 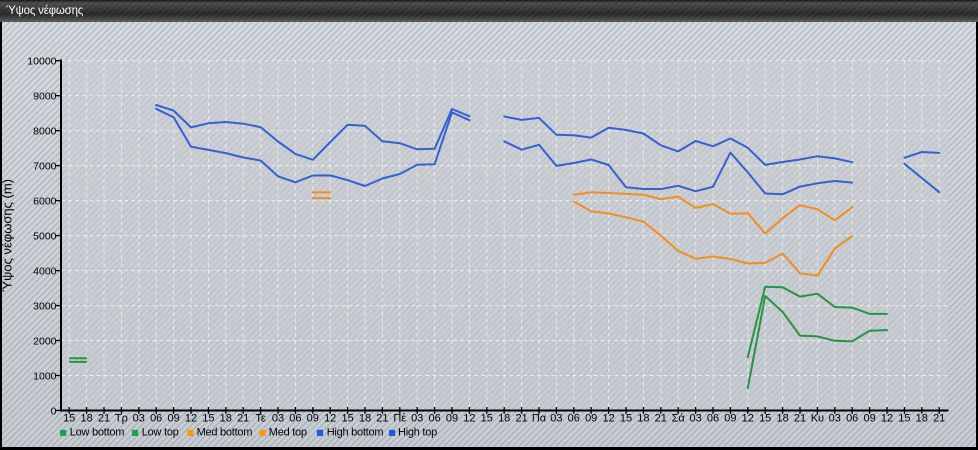 I want to click on svg-text: 6000, so click(x=45, y=202).